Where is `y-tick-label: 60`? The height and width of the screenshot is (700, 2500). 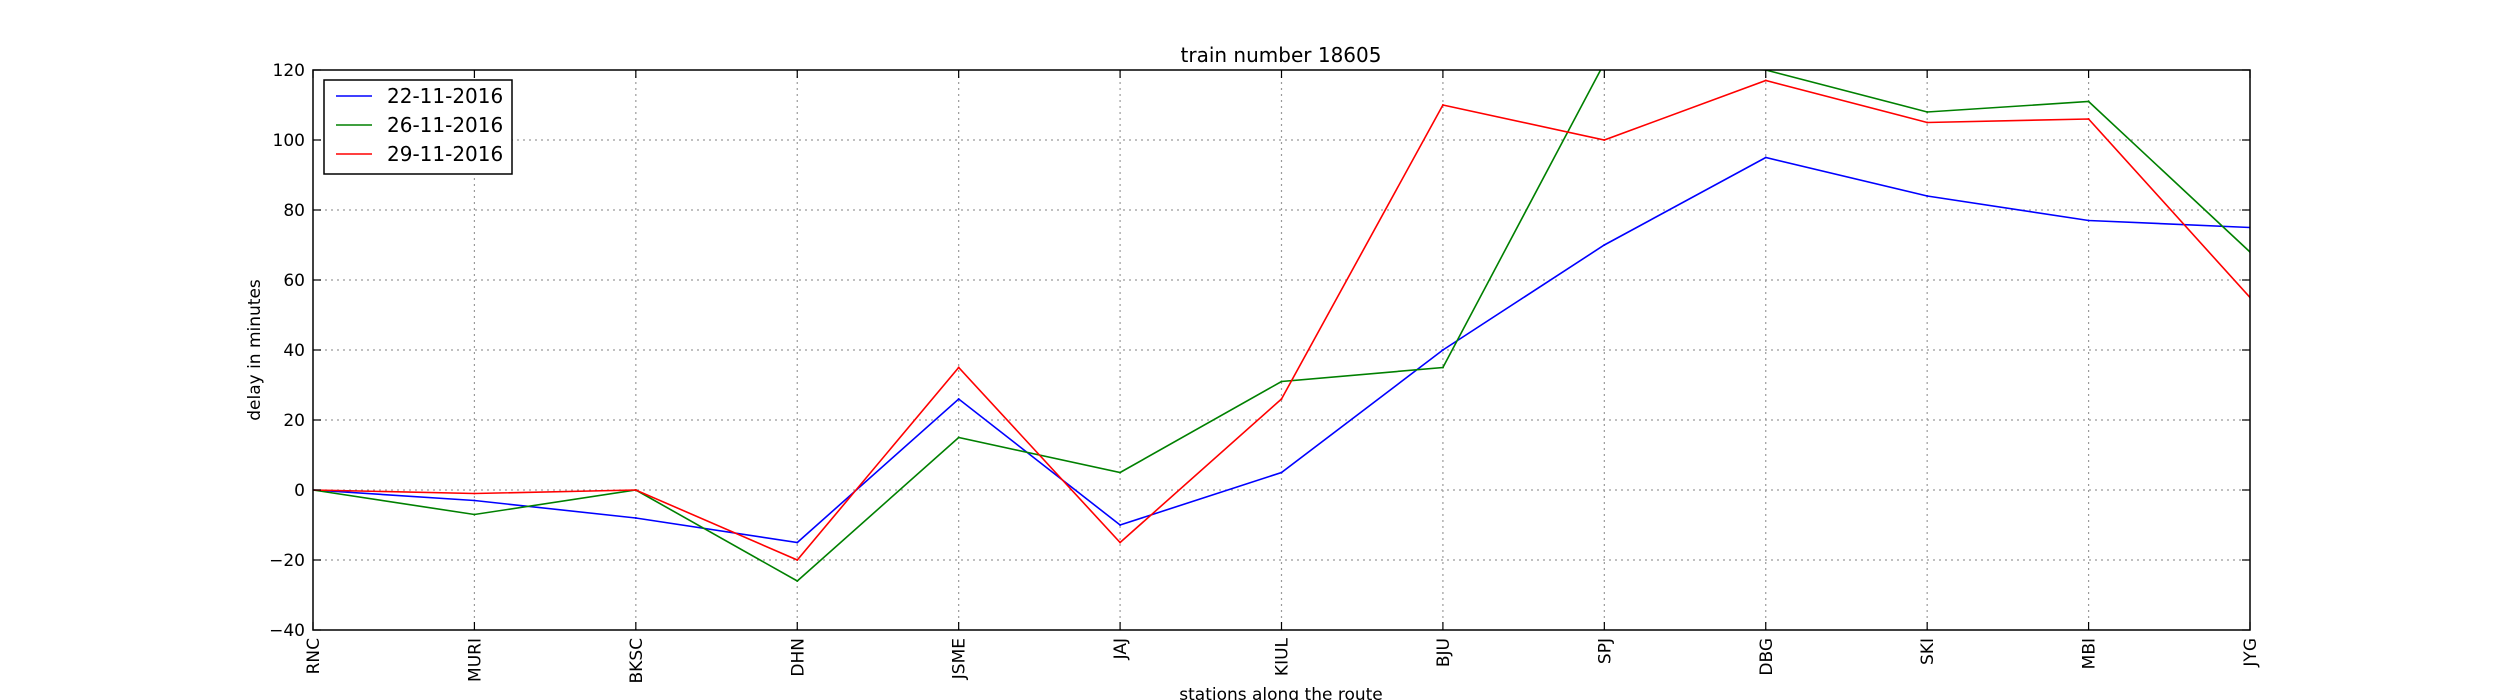 y-tick-label: 60 is located at coordinates (294, 281).